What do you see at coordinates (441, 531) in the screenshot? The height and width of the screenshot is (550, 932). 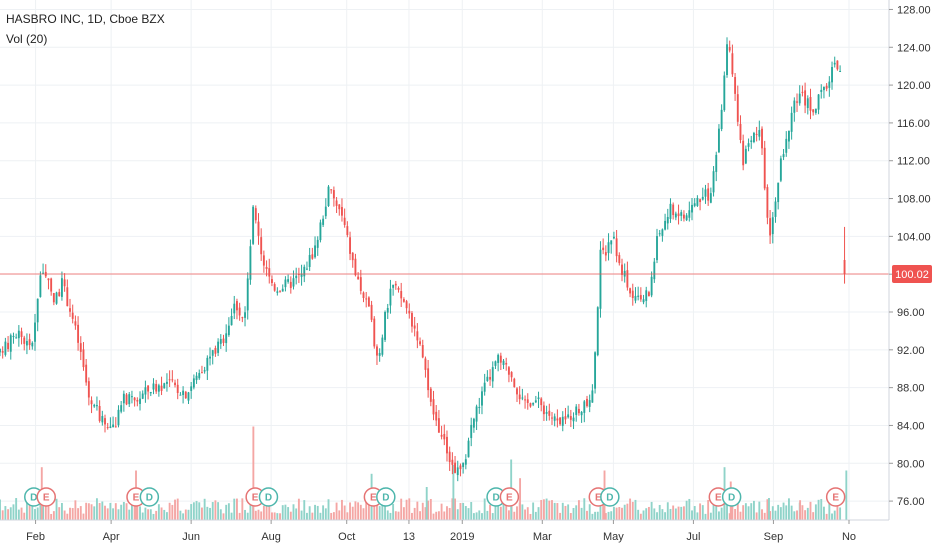 I see `time-axis: Feb Apr Jun Aug Oct 13 2019 Mar May Jul Sep No` at bounding box center [441, 531].